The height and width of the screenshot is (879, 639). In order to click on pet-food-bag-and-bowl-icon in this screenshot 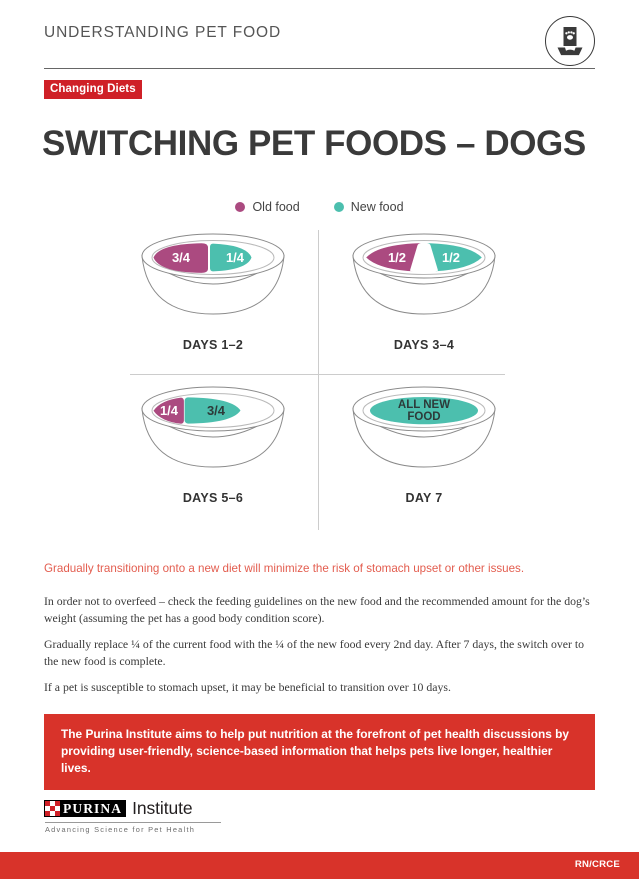, I will do `click(570, 41)`.